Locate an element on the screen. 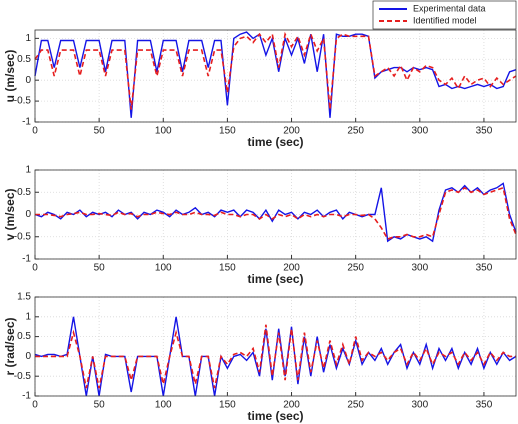 The width and height of the screenshot is (518, 424). legend-label: Identified model is located at coordinates (445, 20).